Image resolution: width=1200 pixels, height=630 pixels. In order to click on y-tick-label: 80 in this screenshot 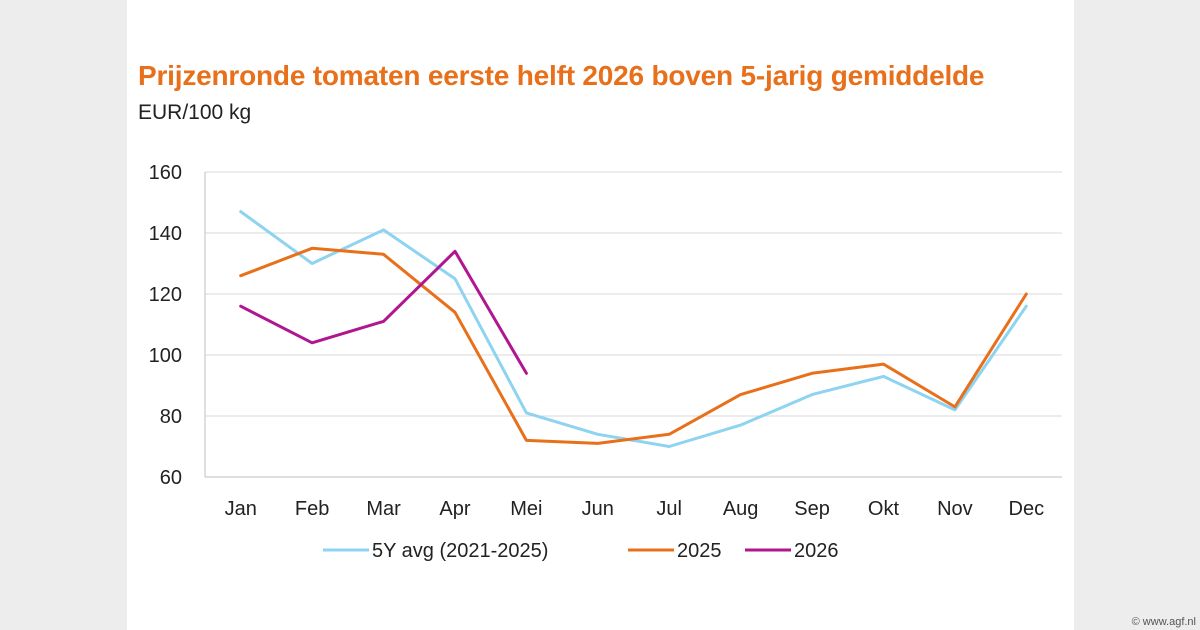, I will do `click(171, 417)`.